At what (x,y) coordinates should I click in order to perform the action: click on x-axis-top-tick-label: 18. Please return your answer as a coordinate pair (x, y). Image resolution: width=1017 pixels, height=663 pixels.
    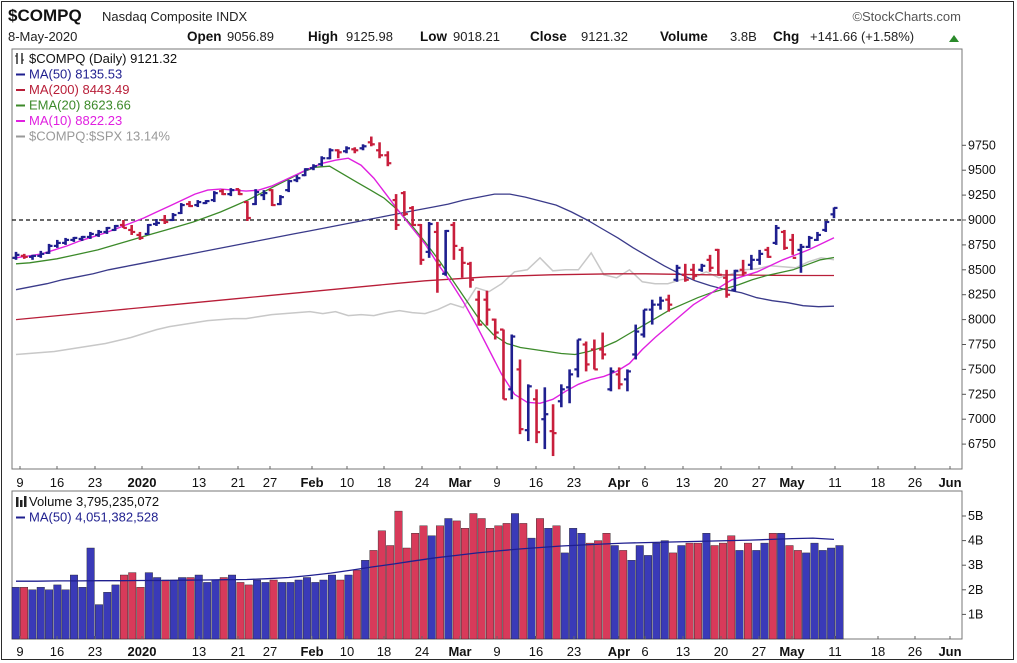
    Looking at the image, I should click on (384, 482).